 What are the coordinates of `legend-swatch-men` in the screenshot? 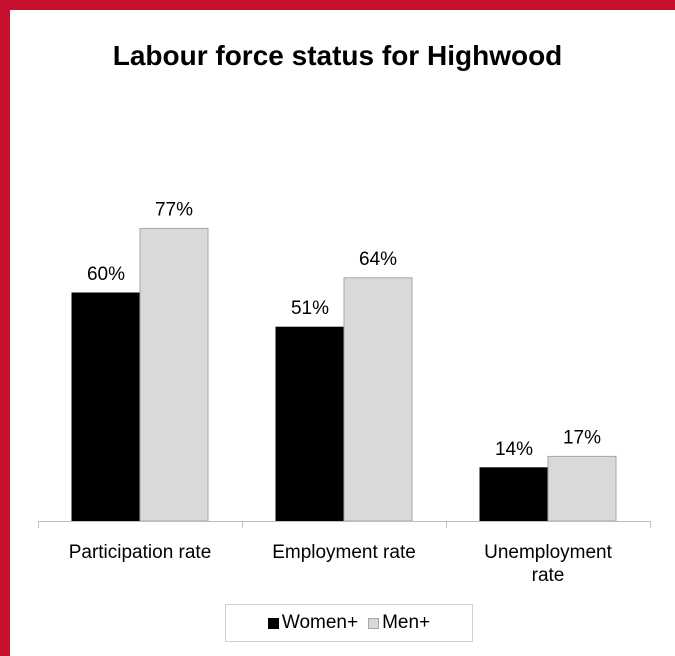 It's located at (374, 623).